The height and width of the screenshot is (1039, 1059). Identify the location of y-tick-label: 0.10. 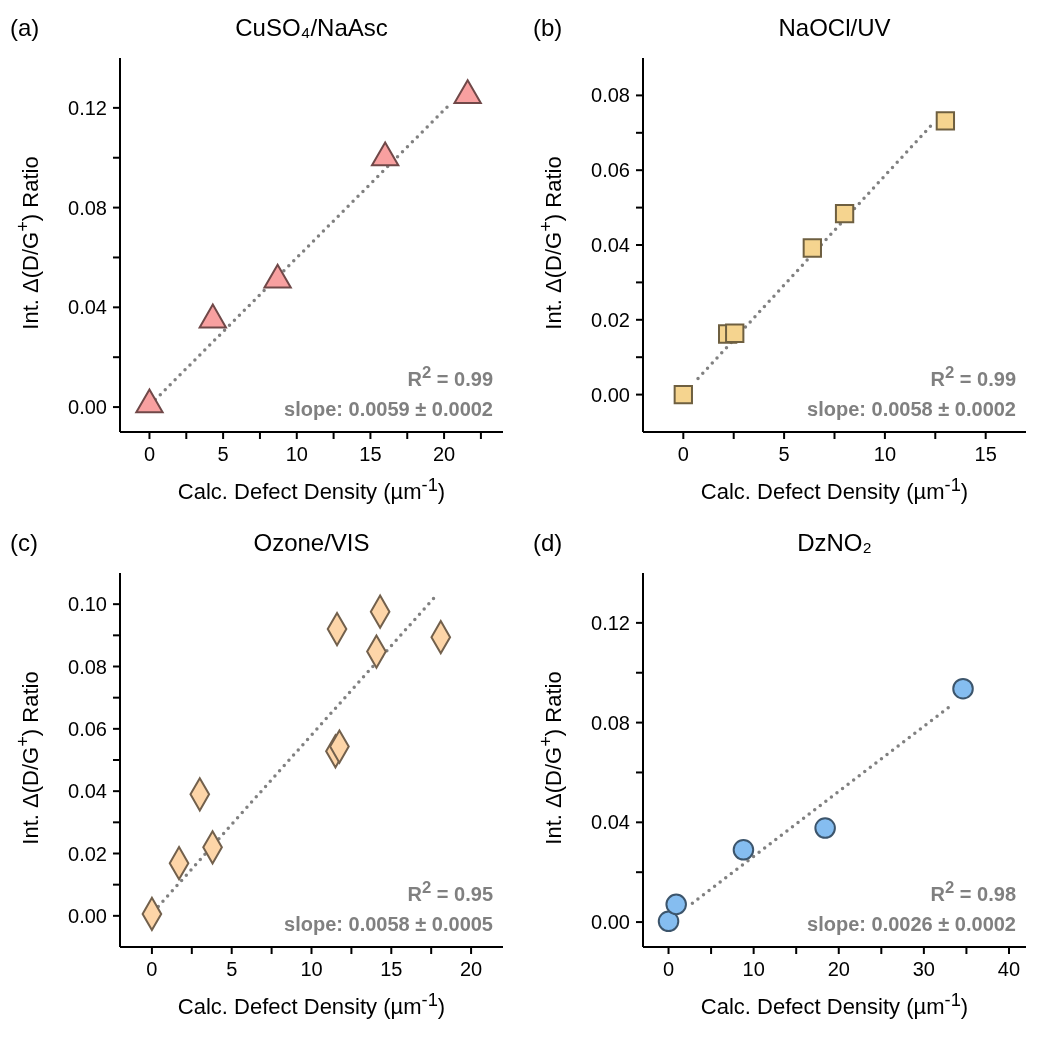
(87, 604).